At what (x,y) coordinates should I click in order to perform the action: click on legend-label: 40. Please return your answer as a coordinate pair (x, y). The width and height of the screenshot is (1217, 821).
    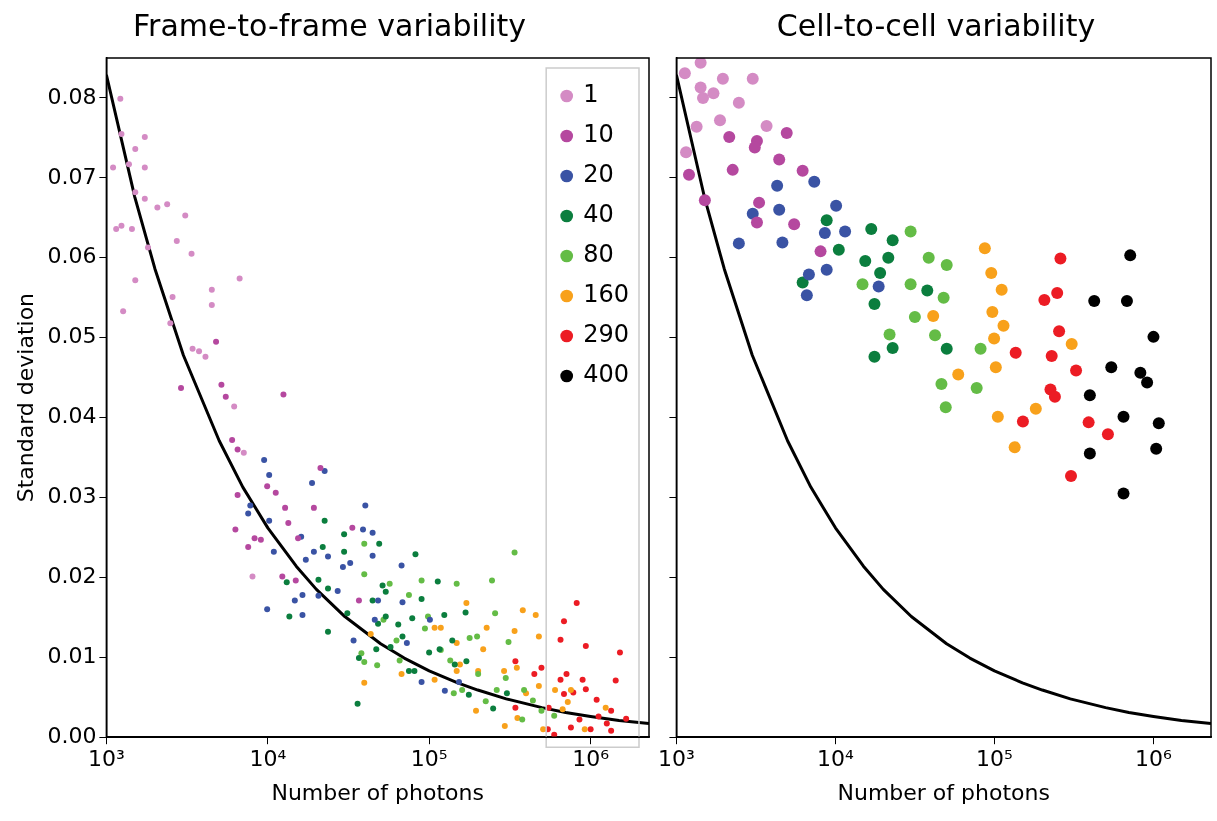
    Looking at the image, I should click on (598, 214).